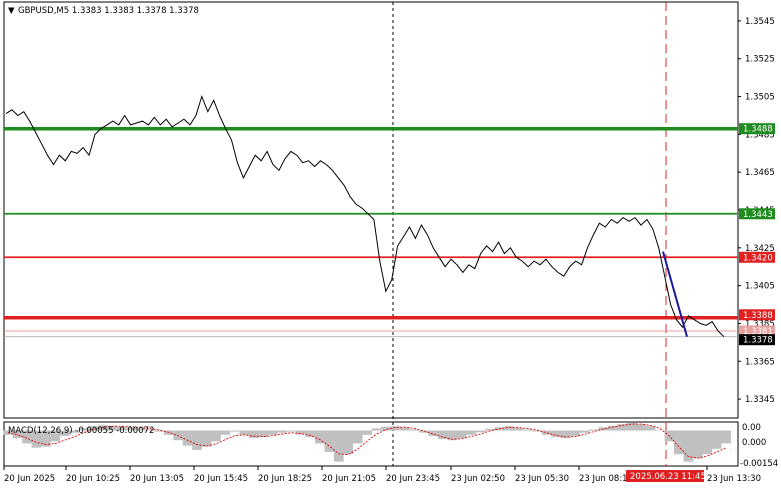  Describe the element at coordinates (760, 173) in the screenshot. I see `price-tick-label: 1.3465` at that location.